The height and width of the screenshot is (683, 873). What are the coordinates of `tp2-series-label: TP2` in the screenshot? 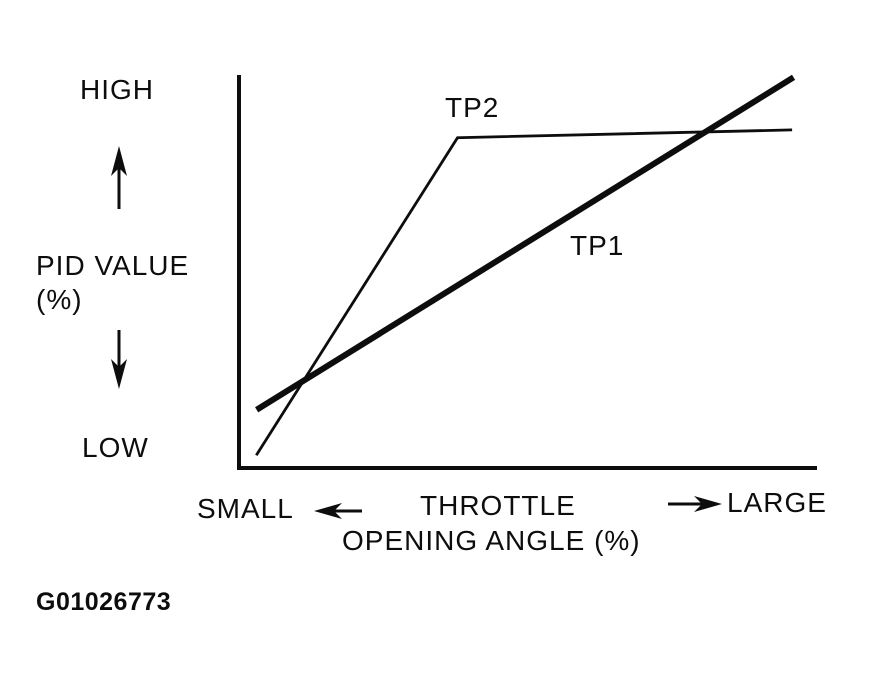 It's located at (472, 107).